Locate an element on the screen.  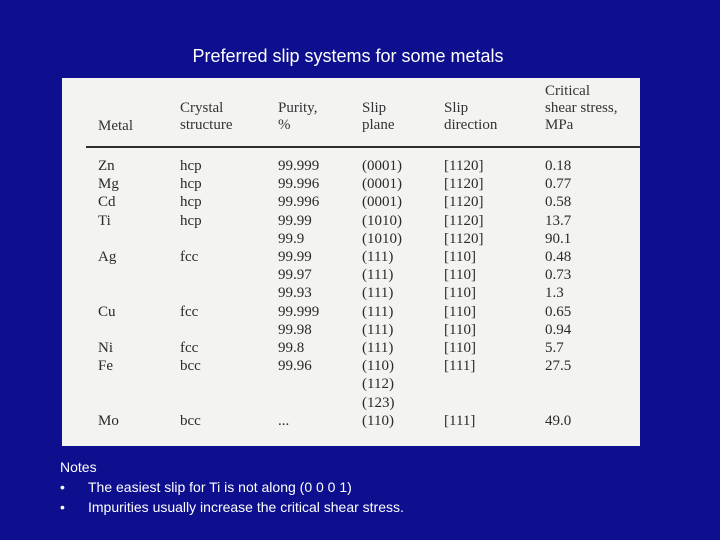
table-row: Zn hcp 99.999 (0001) [1120] 0.18 is located at coordinates (351, 166).